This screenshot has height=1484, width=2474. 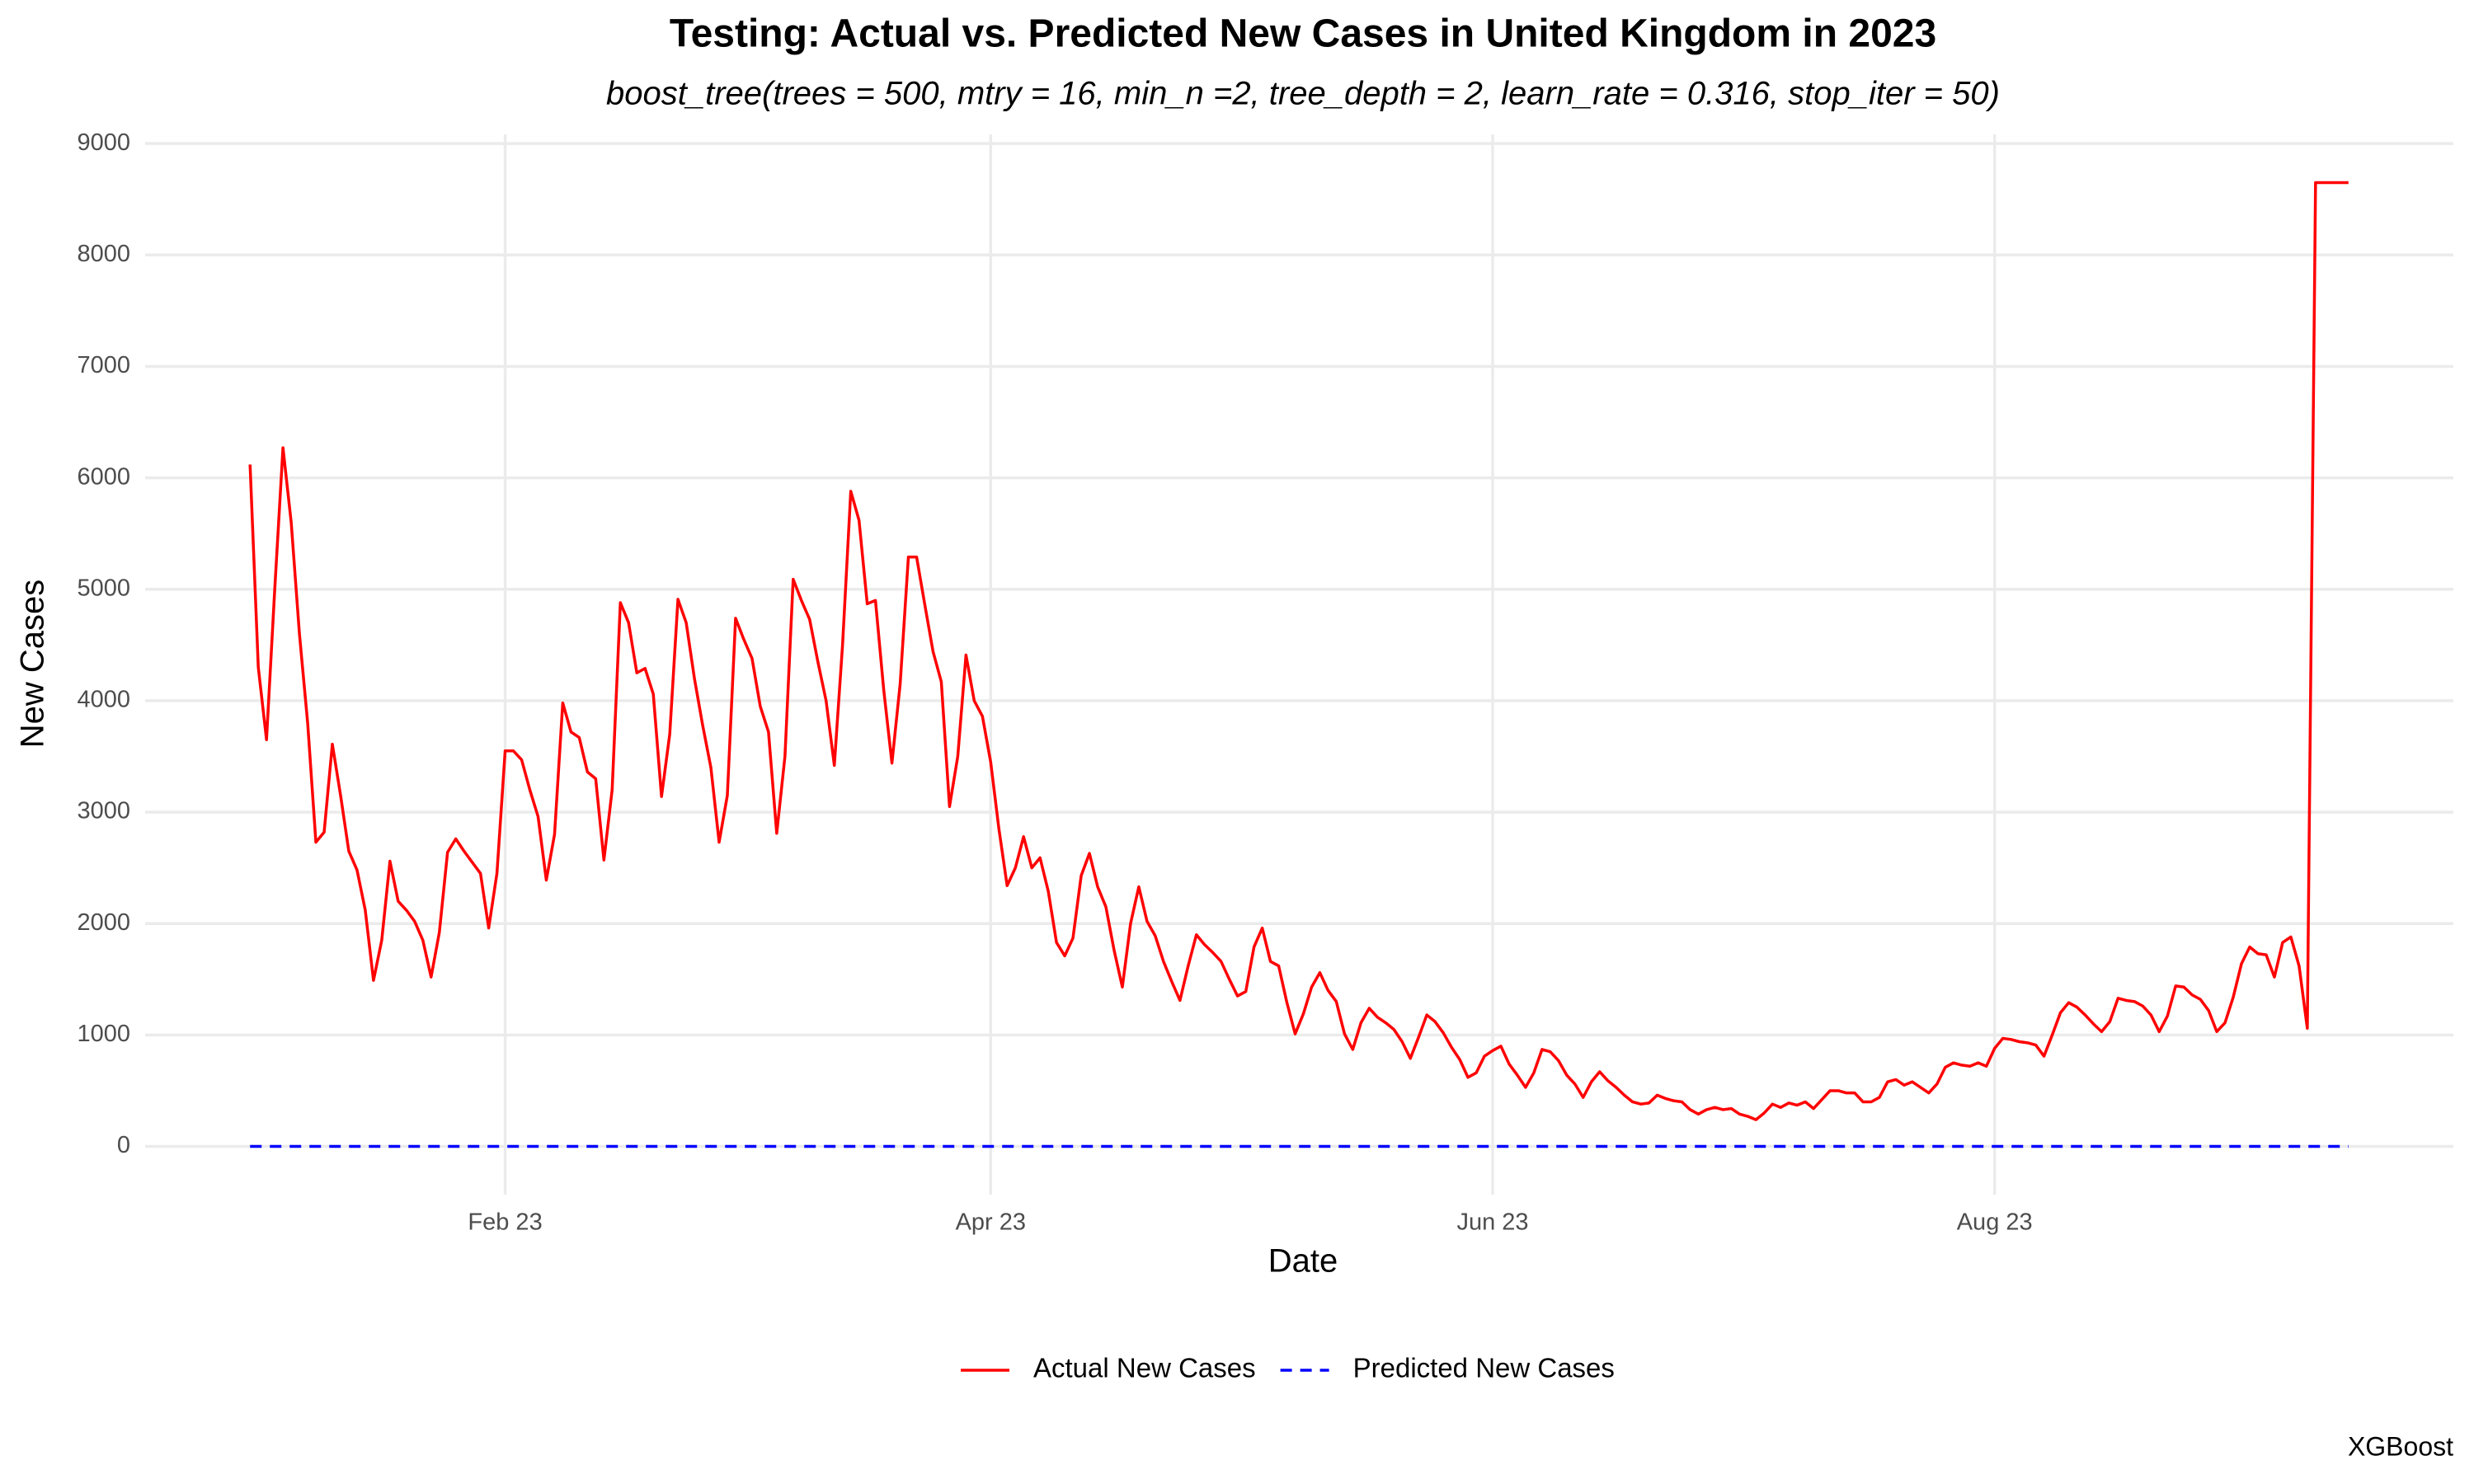 What do you see at coordinates (103, 922) in the screenshot?
I see `y-tick-label: 2000` at bounding box center [103, 922].